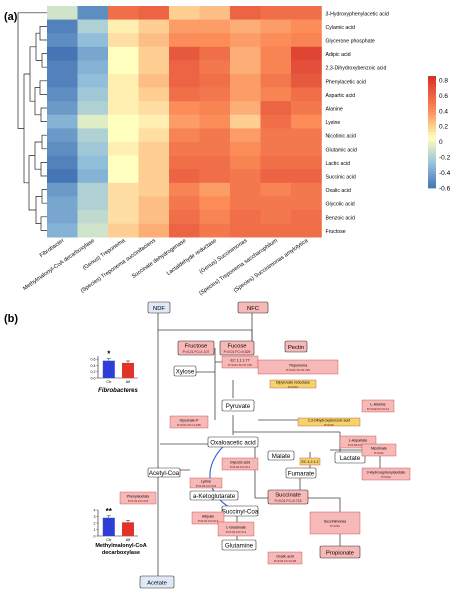  Describe the element at coordinates (281, 455) in the screenshot. I see `node-malate` at that location.